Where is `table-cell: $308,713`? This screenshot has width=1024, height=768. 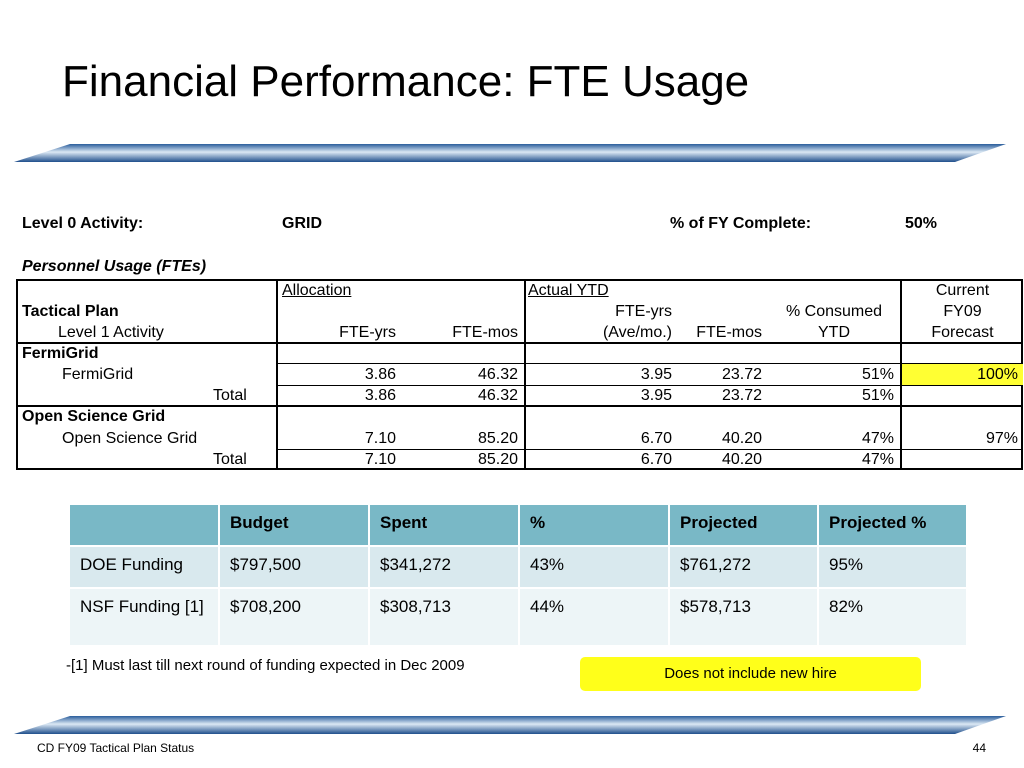
table-cell: $308,713 is located at coordinates (444, 617).